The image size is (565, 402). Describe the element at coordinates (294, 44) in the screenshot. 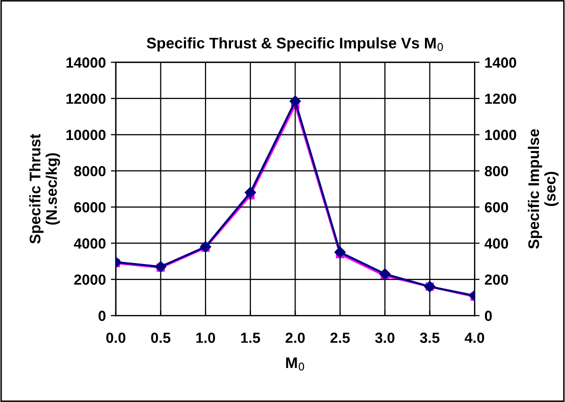

I see `chart-title: Specific Thrust & Specific Impulse Vs M$_{0}$` at that location.